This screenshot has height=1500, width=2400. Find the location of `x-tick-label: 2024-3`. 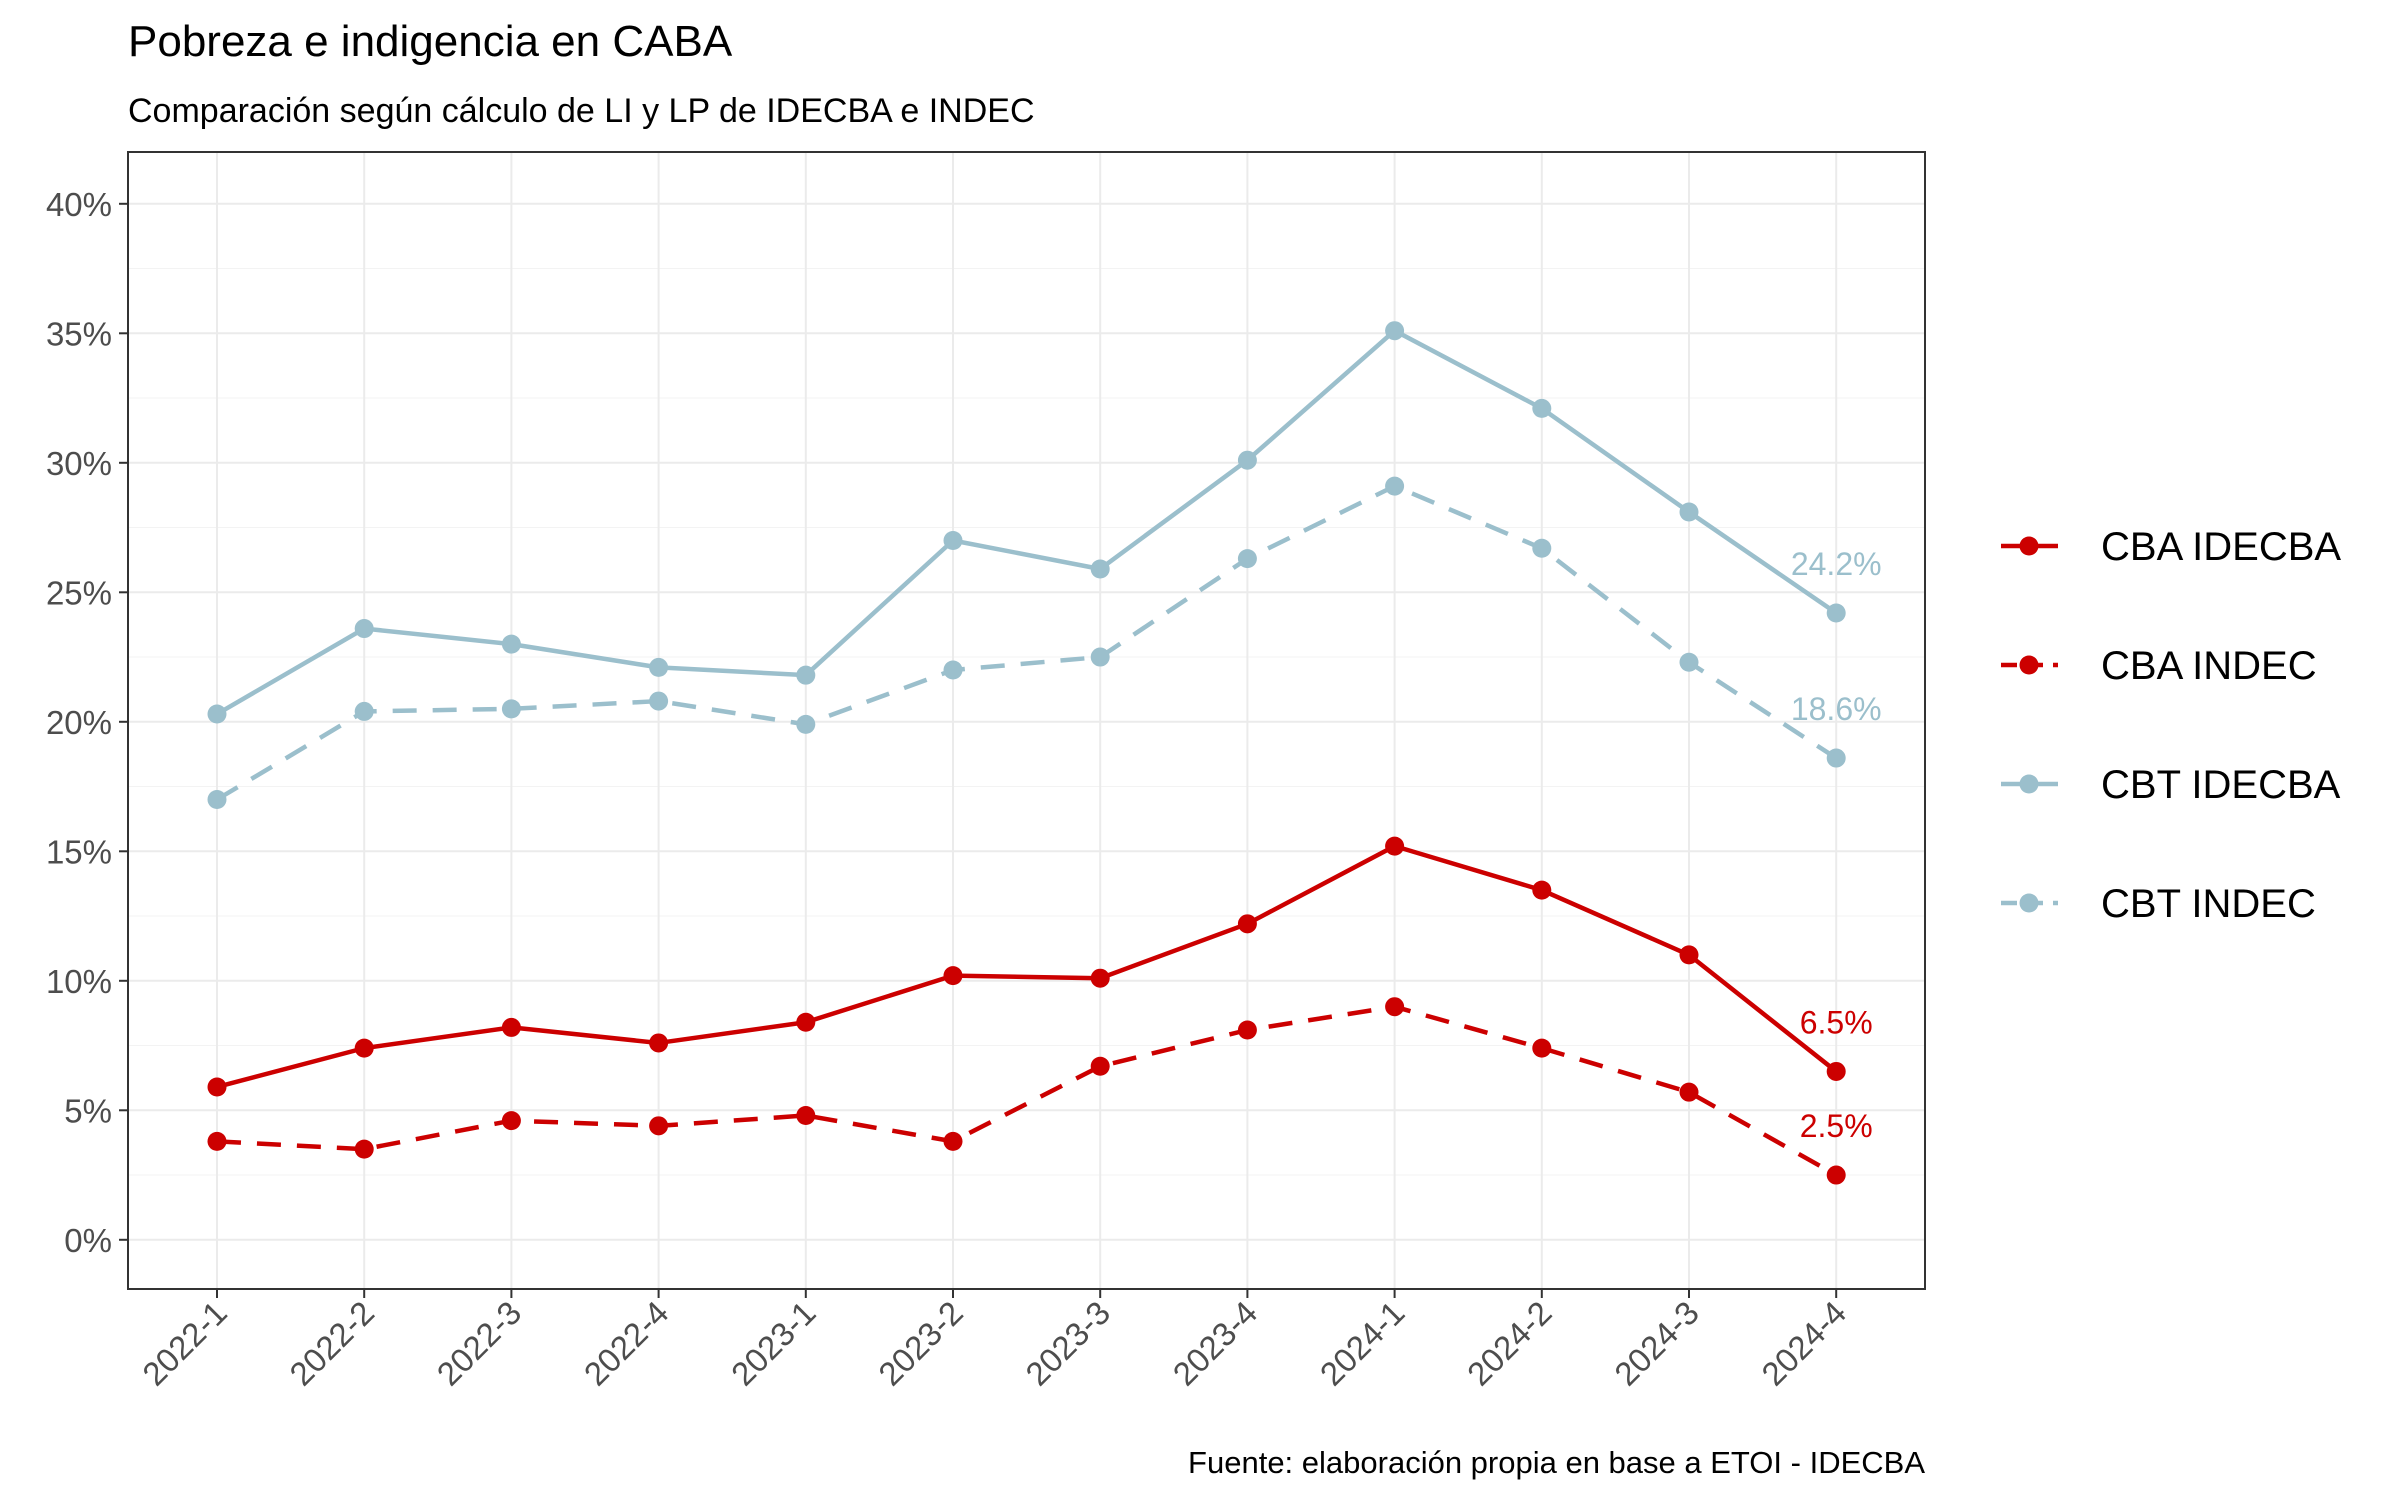

x-tick-label: 2024-3 is located at coordinates (1656, 1343).